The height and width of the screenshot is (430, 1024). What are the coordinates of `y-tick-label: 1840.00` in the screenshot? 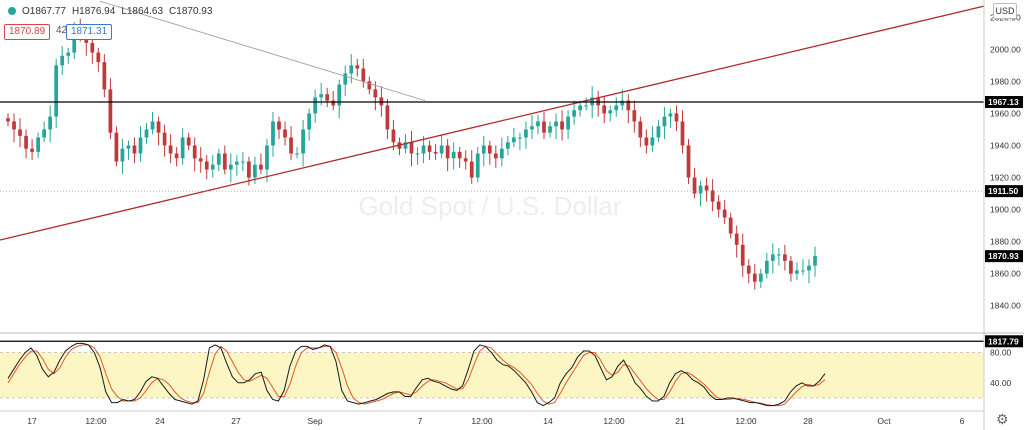 It's located at (1005, 306).